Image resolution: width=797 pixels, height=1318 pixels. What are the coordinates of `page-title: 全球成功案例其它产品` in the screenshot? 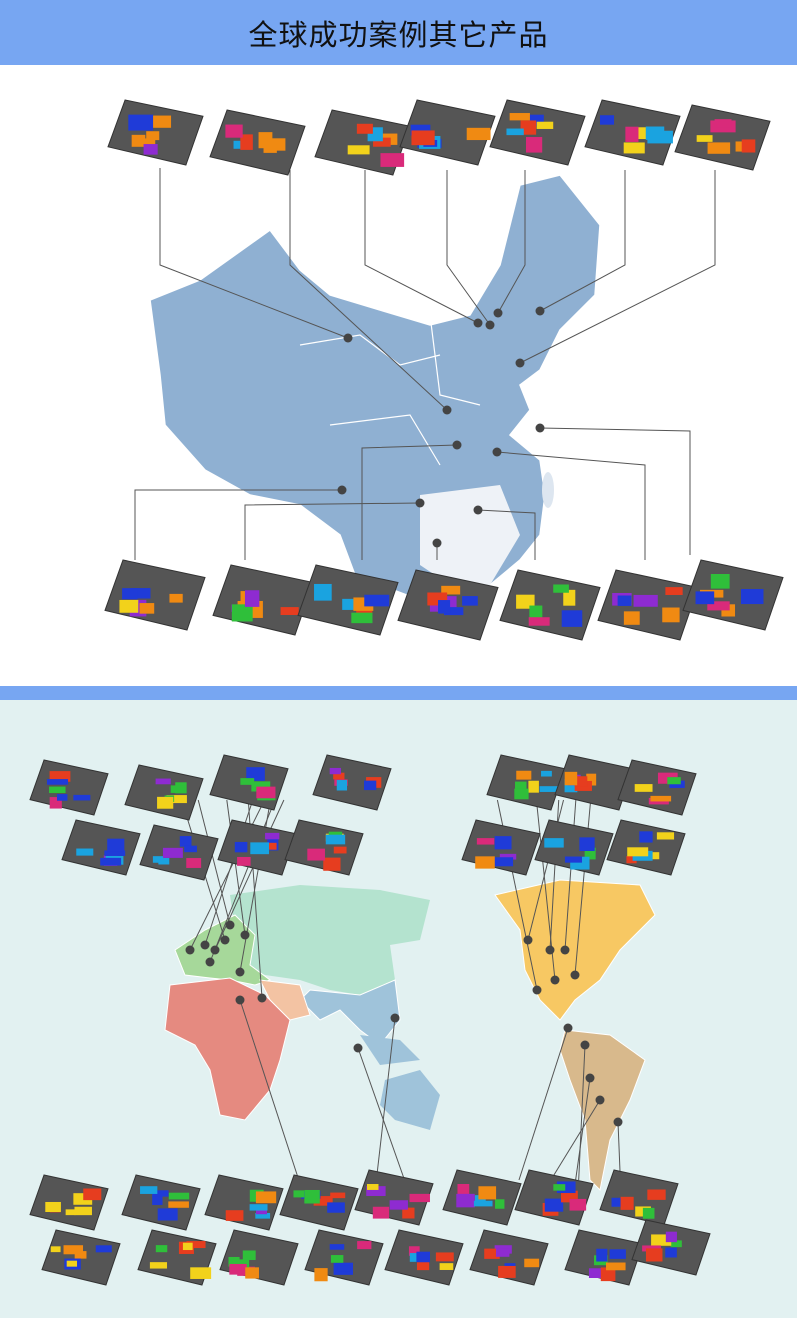 It's located at (398, 34).